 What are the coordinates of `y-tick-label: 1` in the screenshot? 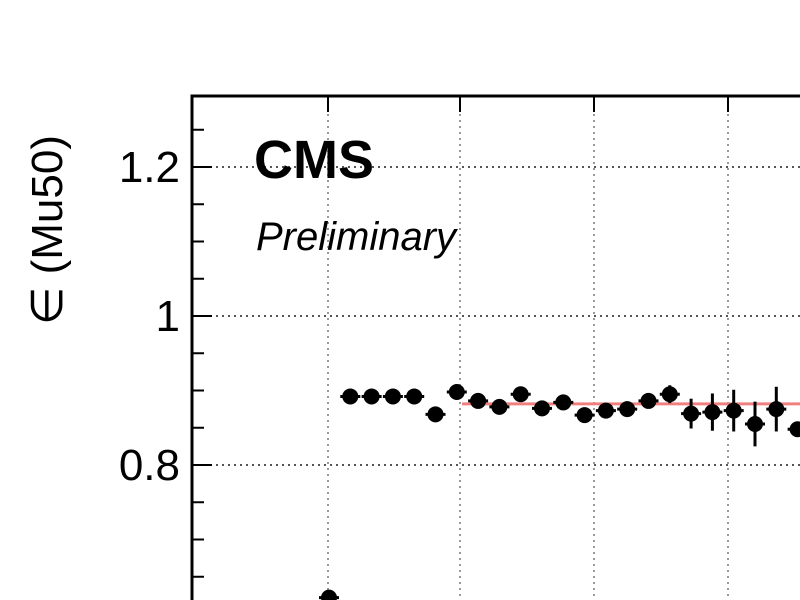 It's located at (168, 316).